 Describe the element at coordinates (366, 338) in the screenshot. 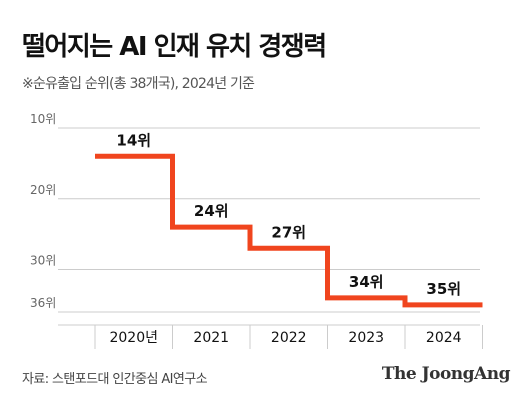

I see `x-tick-label: 2023` at that location.